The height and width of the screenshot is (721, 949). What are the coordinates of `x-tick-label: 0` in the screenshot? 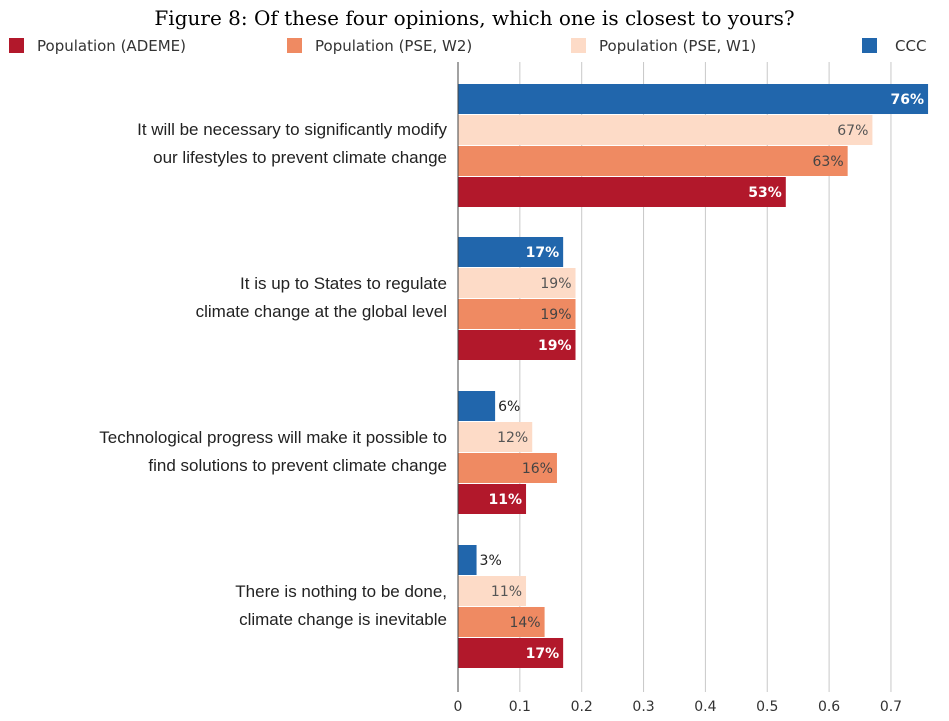 It's located at (458, 707).